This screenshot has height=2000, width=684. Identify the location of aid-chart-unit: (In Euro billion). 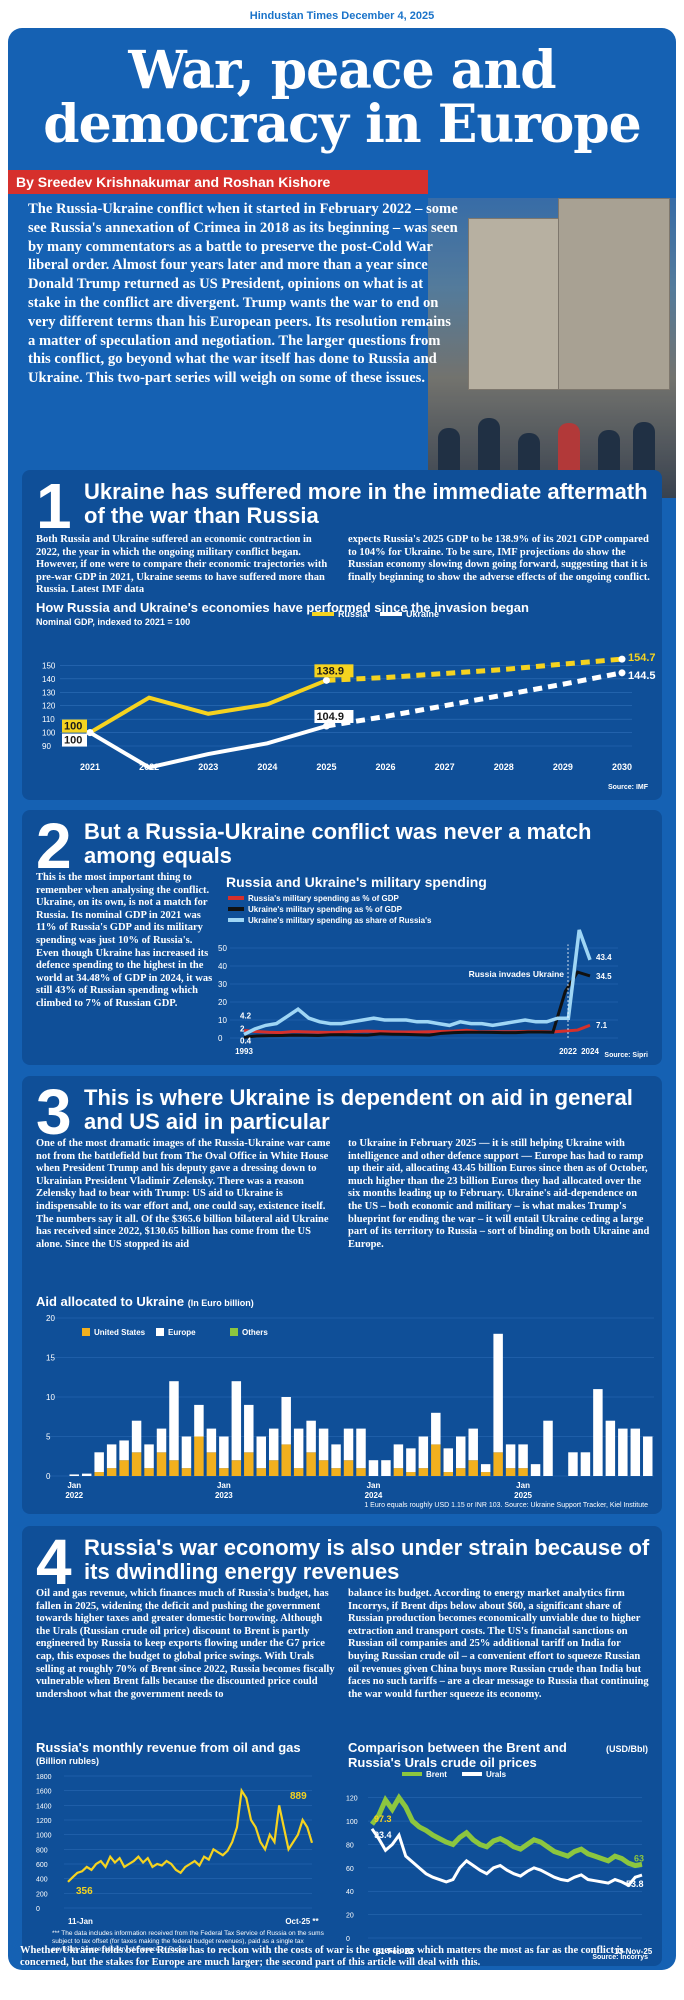
(220, 1303).